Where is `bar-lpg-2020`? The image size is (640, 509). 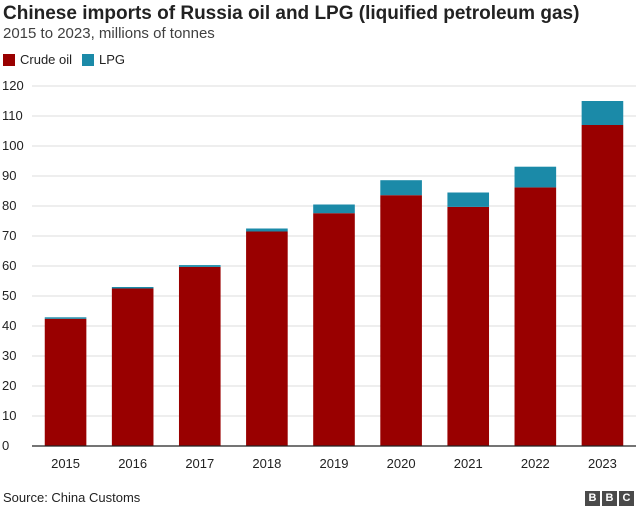 bar-lpg-2020 is located at coordinates (401, 188).